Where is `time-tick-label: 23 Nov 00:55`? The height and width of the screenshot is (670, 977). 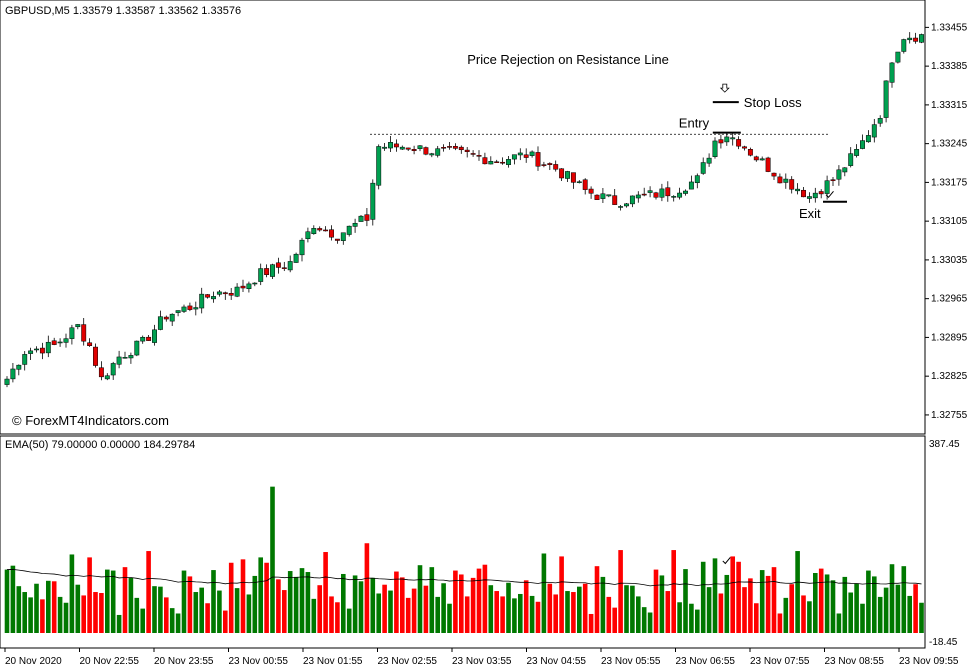 time-tick-label: 23 Nov 00:55 is located at coordinates (259, 661).